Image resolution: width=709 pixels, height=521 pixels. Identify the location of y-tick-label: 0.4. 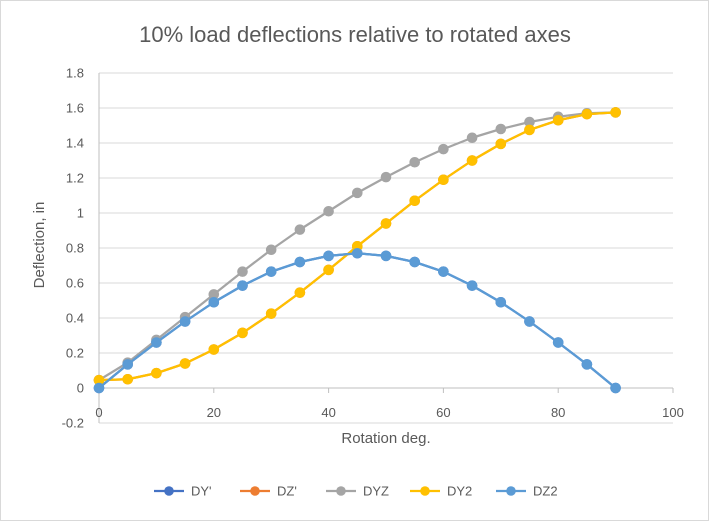
(75, 318).